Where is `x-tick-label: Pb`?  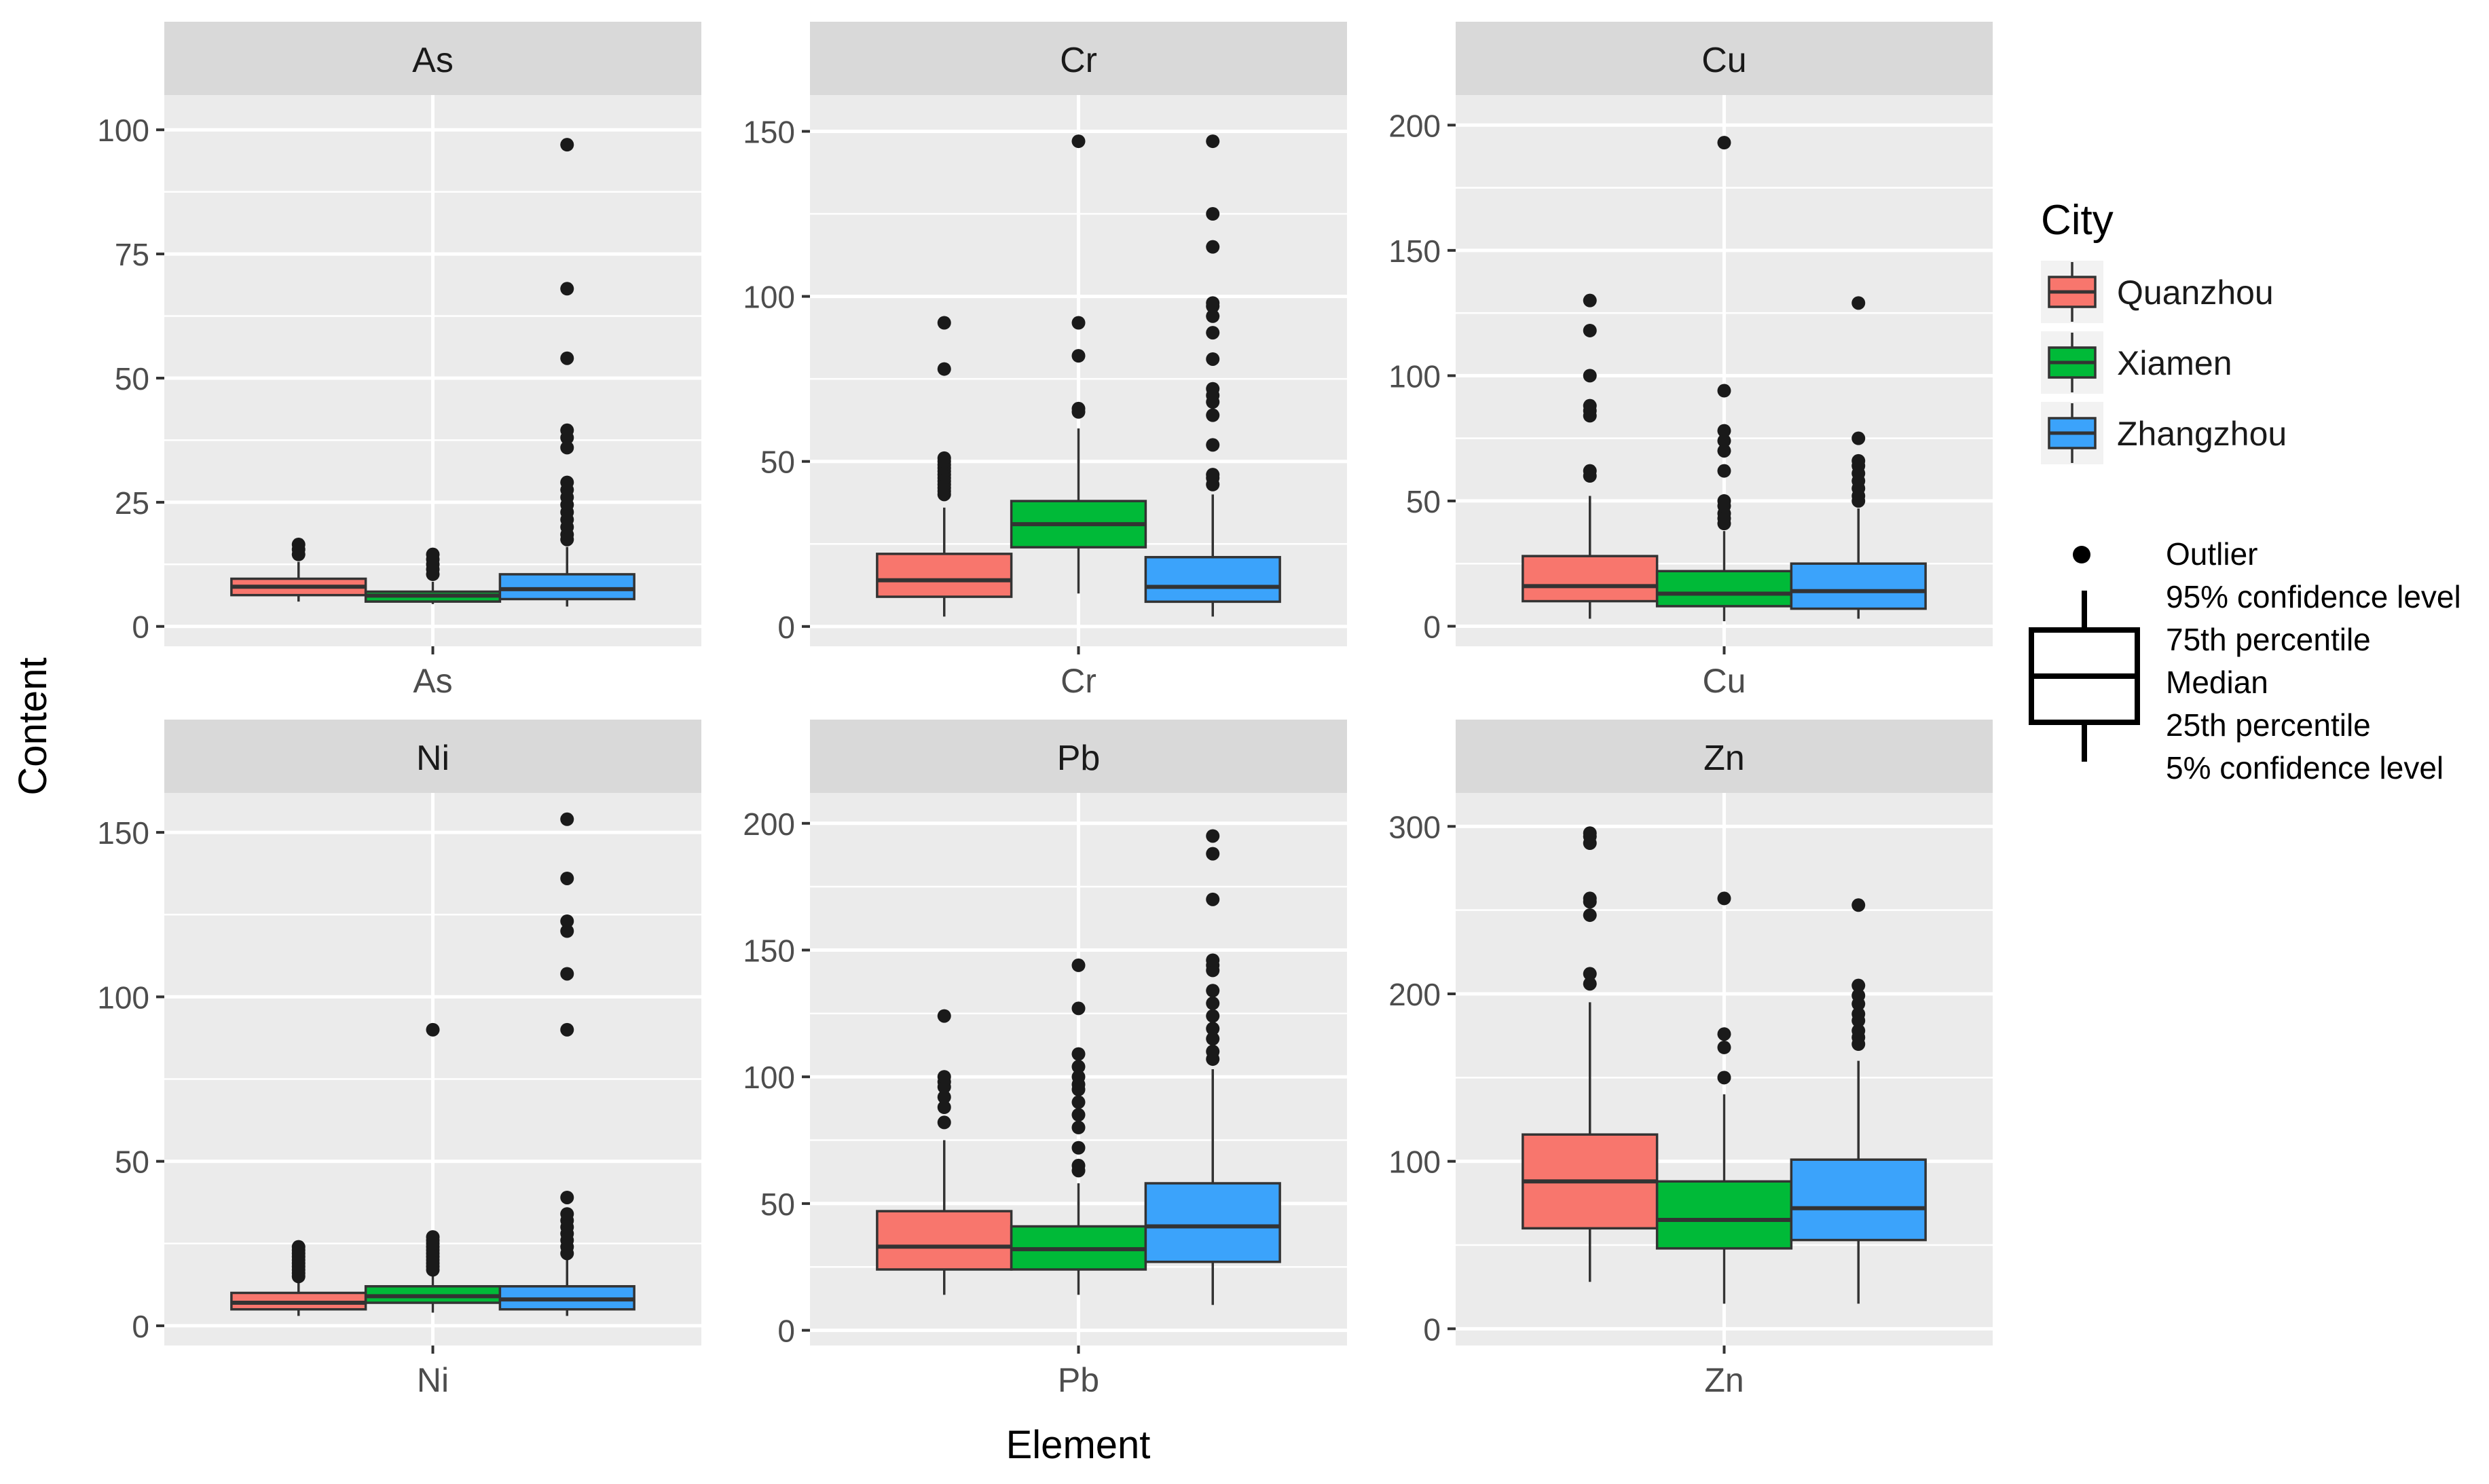
x-tick-label: Pb is located at coordinates (1078, 1380).